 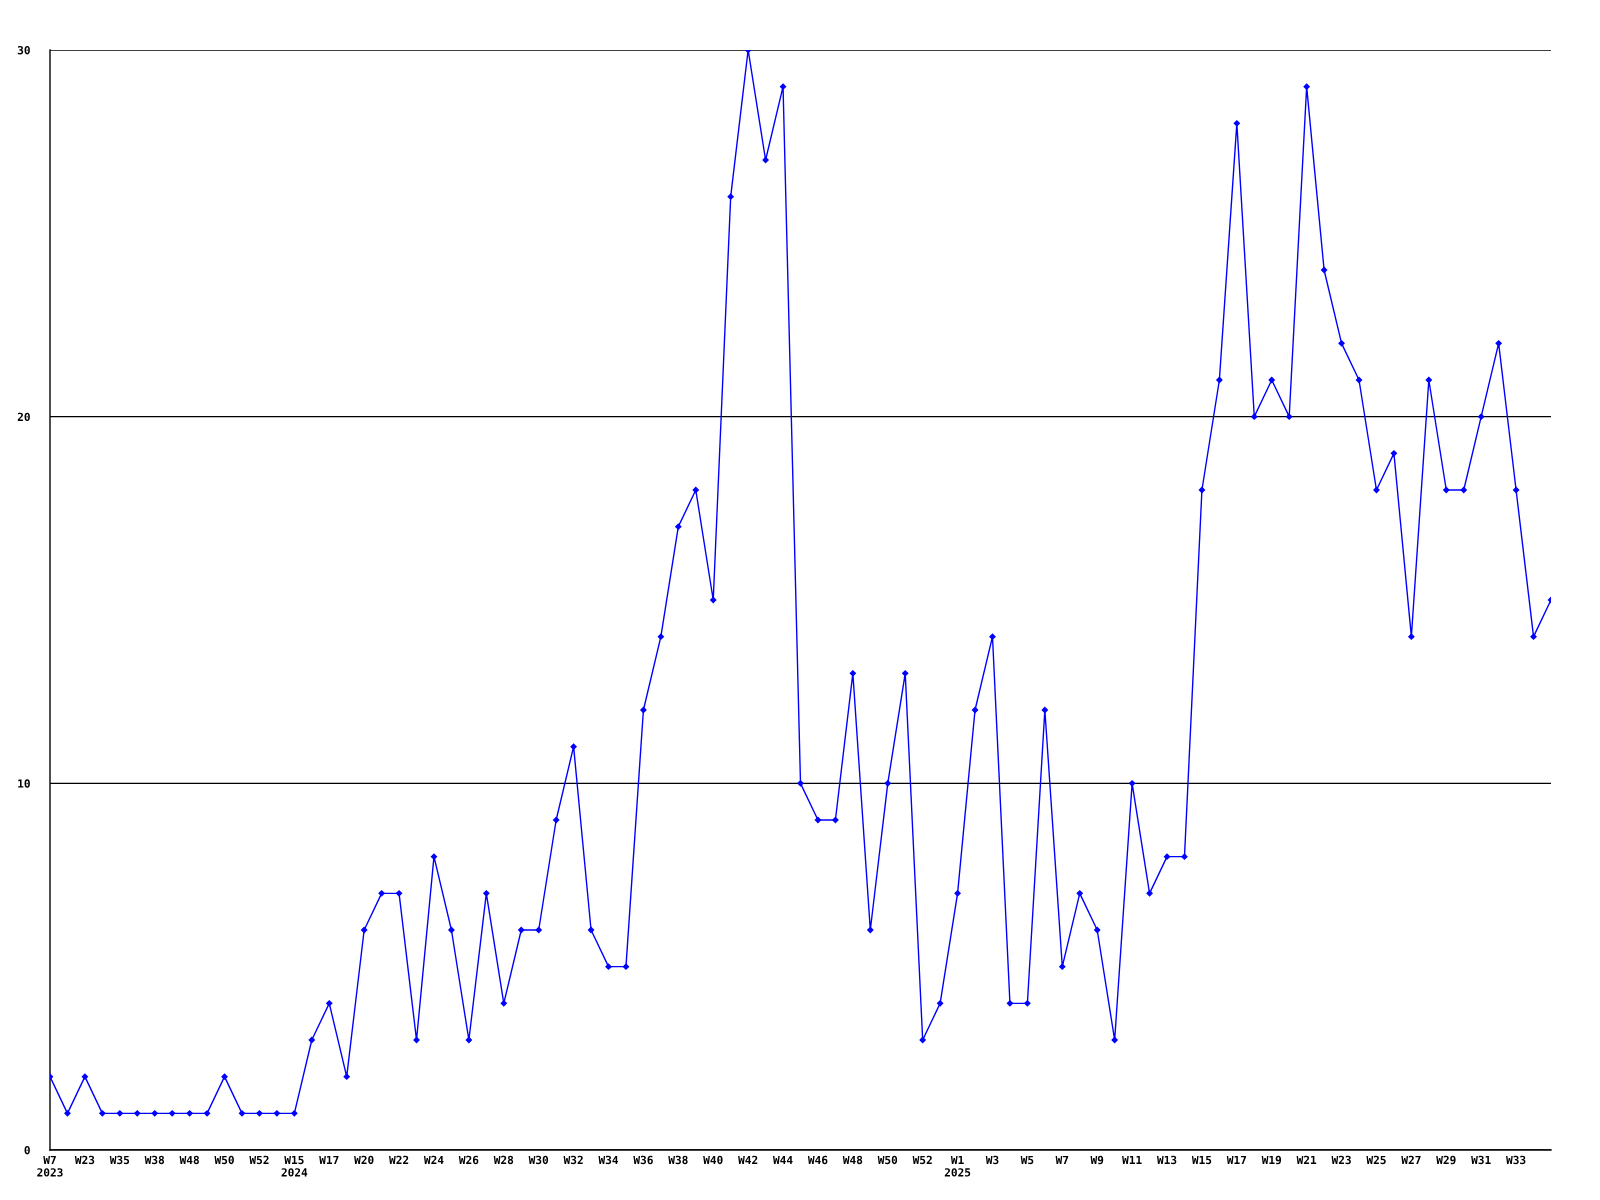 What do you see at coordinates (817, 1160) in the screenshot?
I see `x-tick-label: W46` at bounding box center [817, 1160].